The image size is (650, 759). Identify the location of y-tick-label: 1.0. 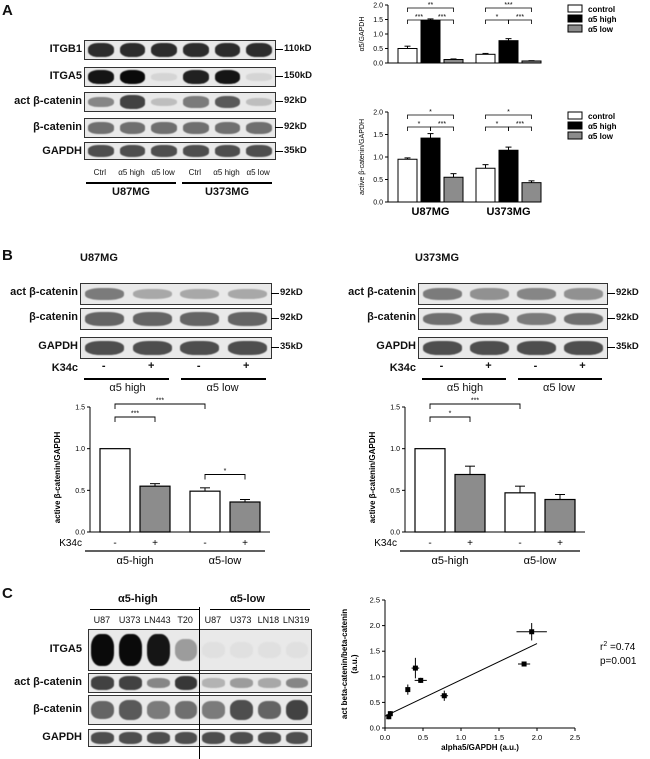
(80, 449).